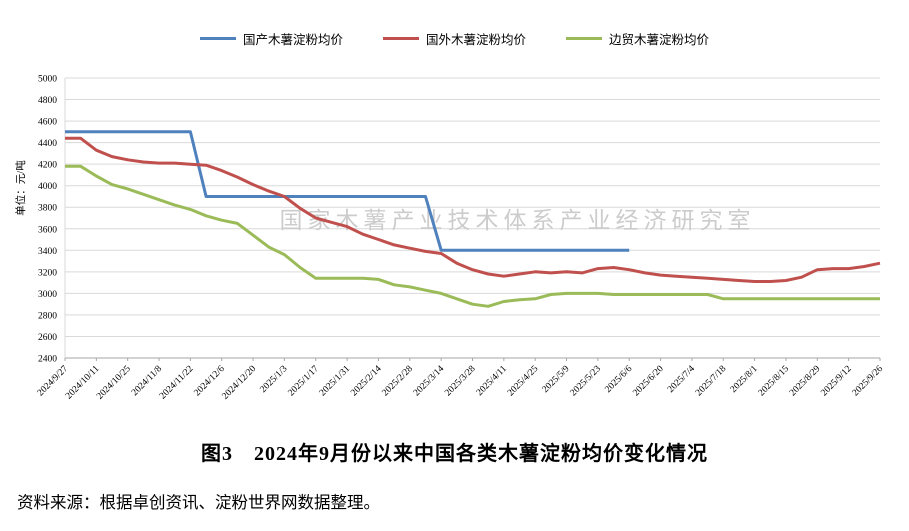 Image resolution: width=909 pixels, height=531 pixels. What do you see at coordinates (774, 381) in the screenshot?
I see `x-tick-label: 2025/8/15` at bounding box center [774, 381].